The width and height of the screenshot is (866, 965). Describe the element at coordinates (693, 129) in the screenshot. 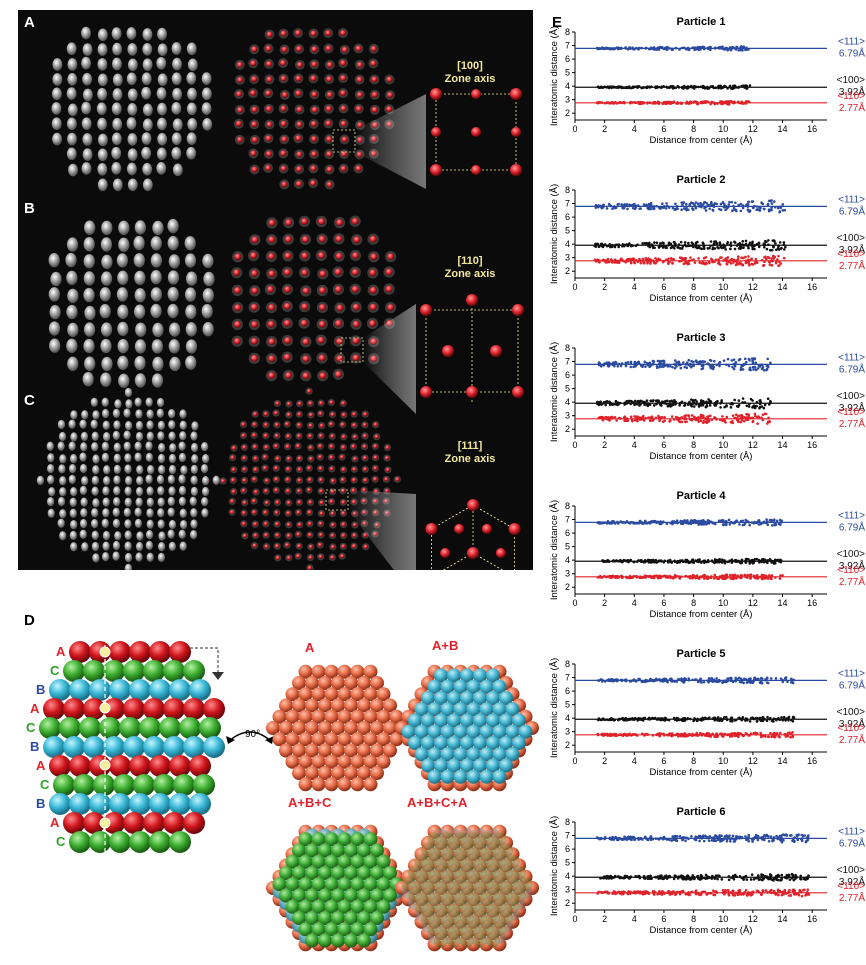

I see `x-tick-label: 8` at that location.